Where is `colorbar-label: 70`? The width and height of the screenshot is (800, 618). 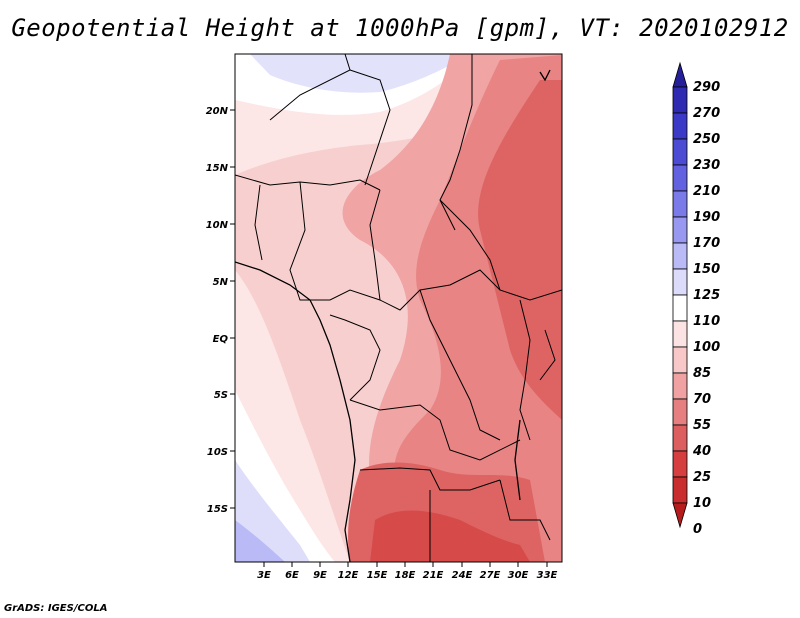
colorbar-label: 70 is located at coordinates (702, 399).